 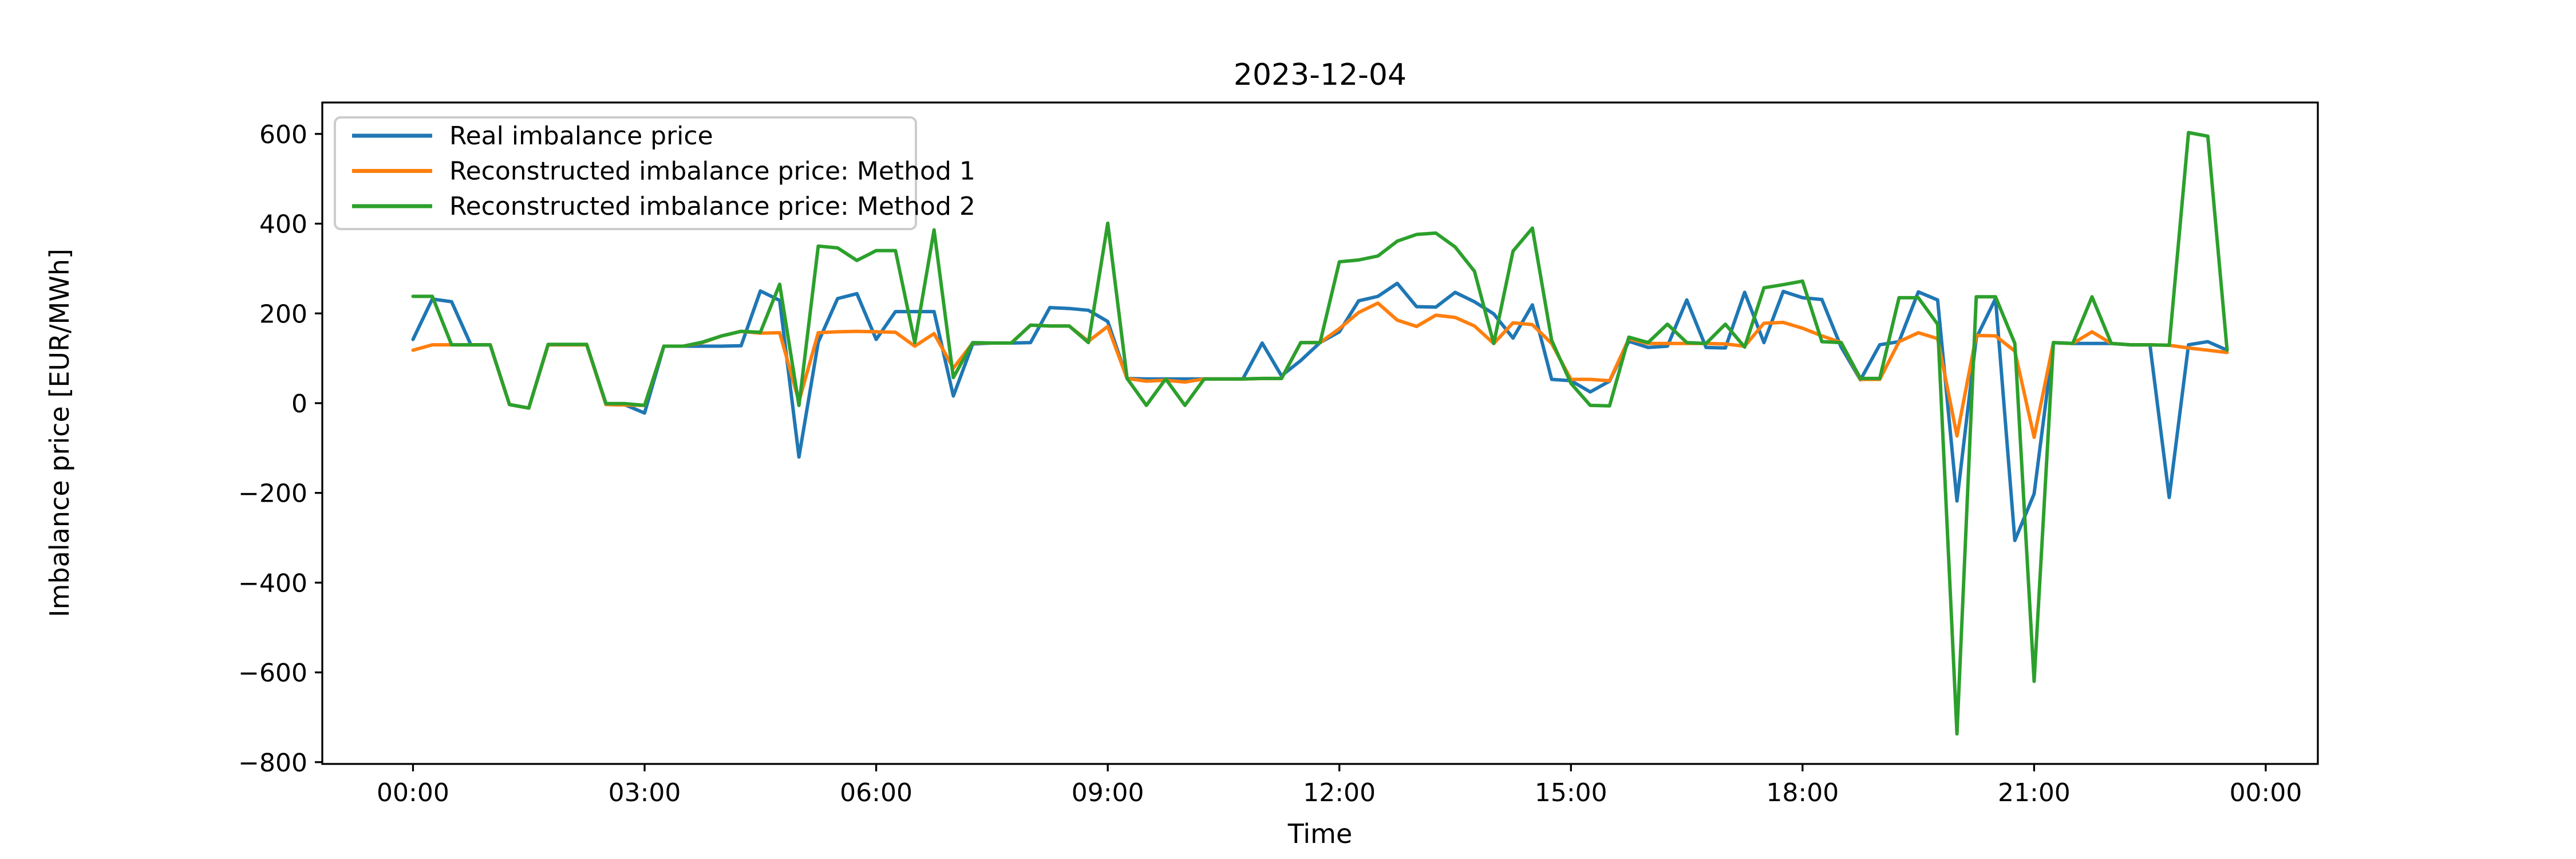 I want to click on legend-box, so click(x=625, y=173).